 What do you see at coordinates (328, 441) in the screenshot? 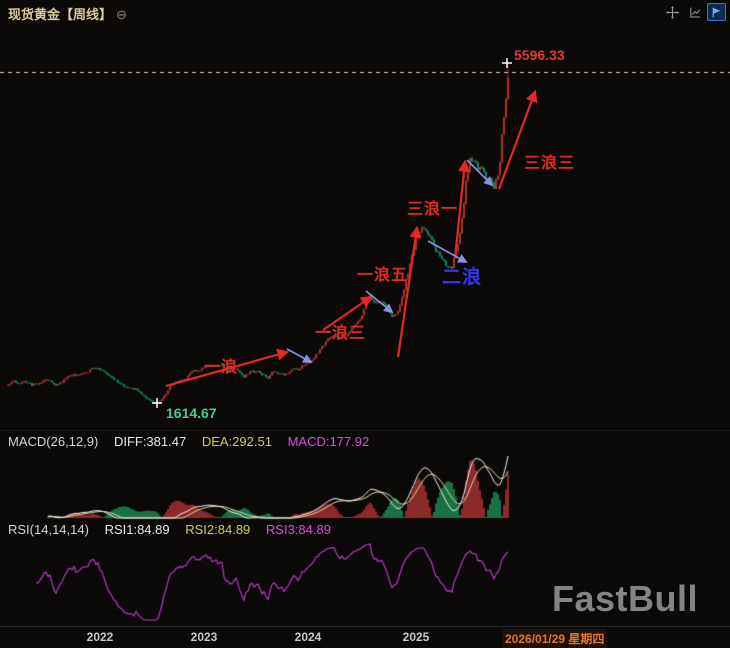
I see `macd-macd-value: MACD:177.92` at bounding box center [328, 441].